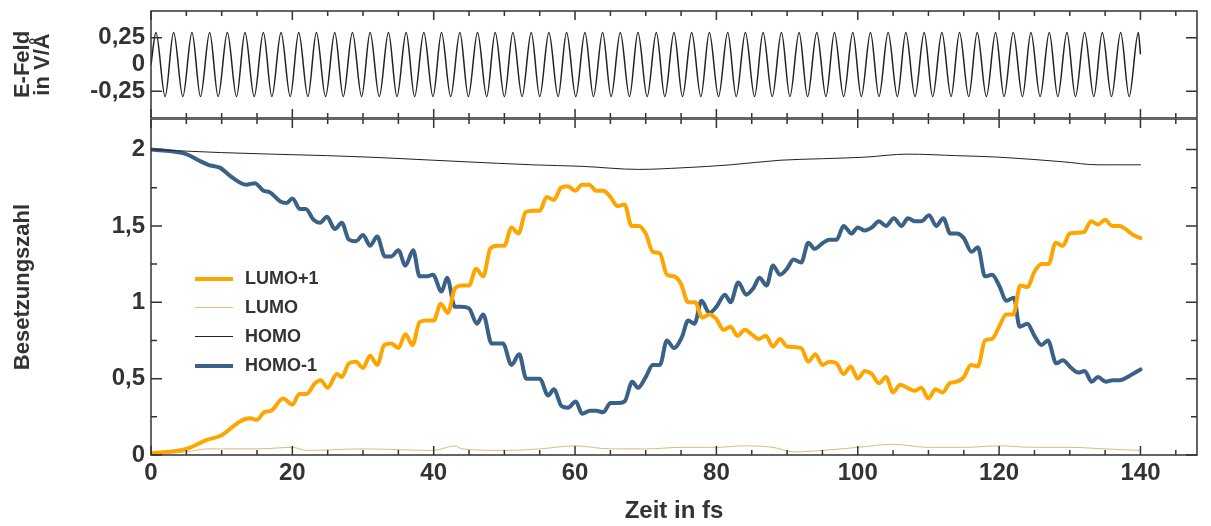  What do you see at coordinates (121, 36) in the screenshot?
I see `y-tick-label: 0,25` at bounding box center [121, 36].